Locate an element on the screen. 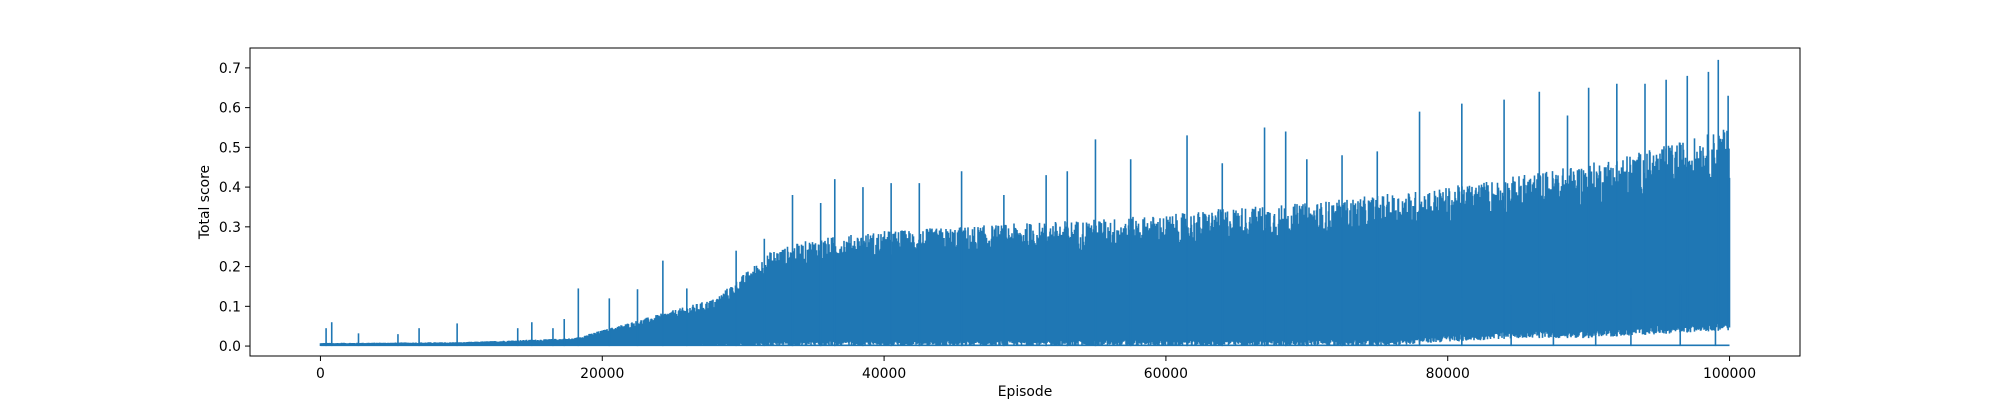 Image resolution: width=2000 pixels, height=400 pixels. y-axis: 0.0 0.1 0.2 0.3 0.4 0.5 0.6 0.7 is located at coordinates (234, 208).